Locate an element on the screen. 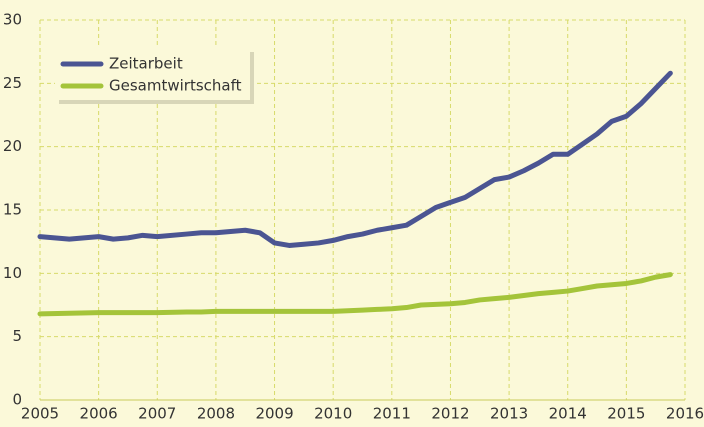  legend-label: Zeitarbeit is located at coordinates (146, 64).